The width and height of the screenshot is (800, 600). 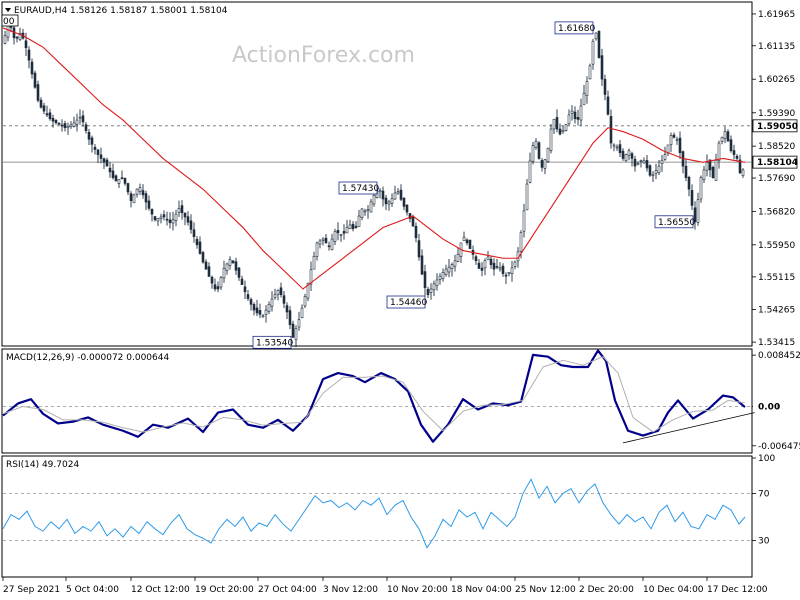 I want to click on macd-trendline, so click(x=689, y=428).